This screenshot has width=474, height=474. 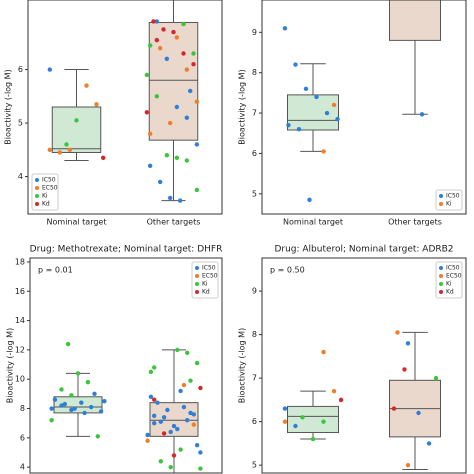 I want to click on y-tick-label: 9, so click(x=254, y=32).